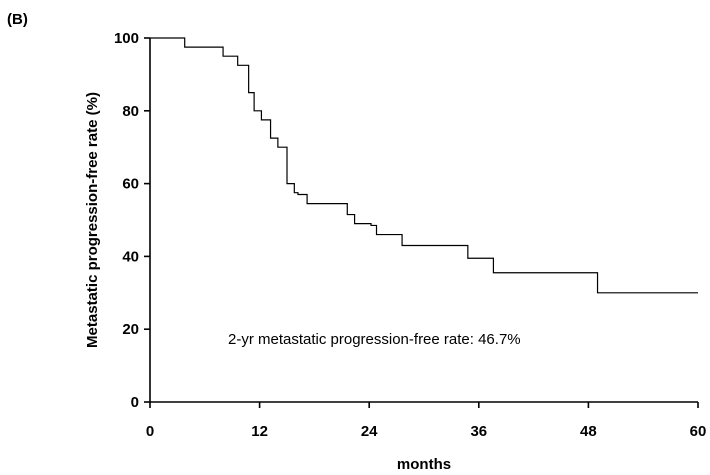 The width and height of the screenshot is (710, 475). I want to click on x-tick-label: 12, so click(259, 431).